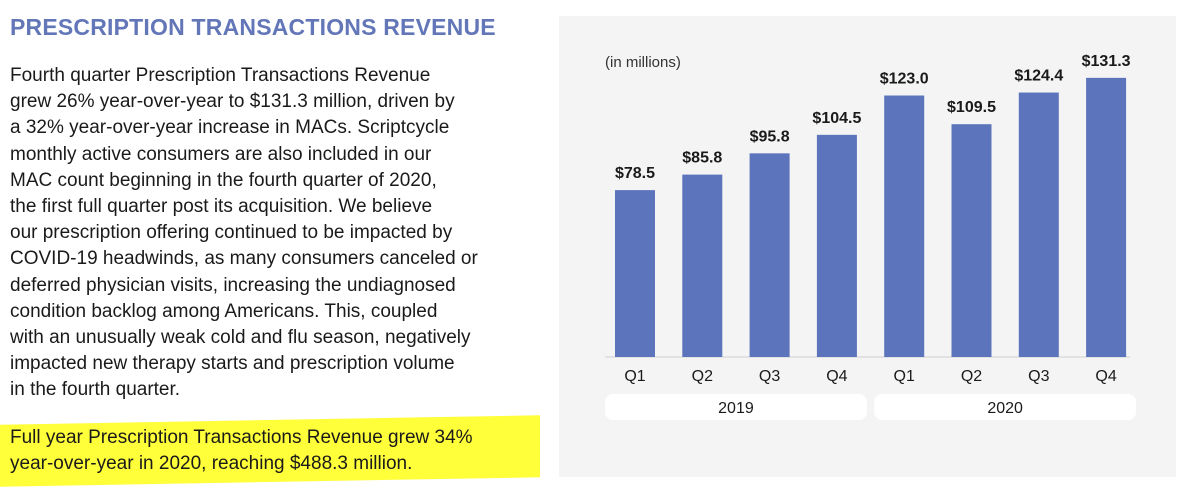  Describe the element at coordinates (702, 376) in the screenshot. I see `tick-label-2: Q2` at that location.